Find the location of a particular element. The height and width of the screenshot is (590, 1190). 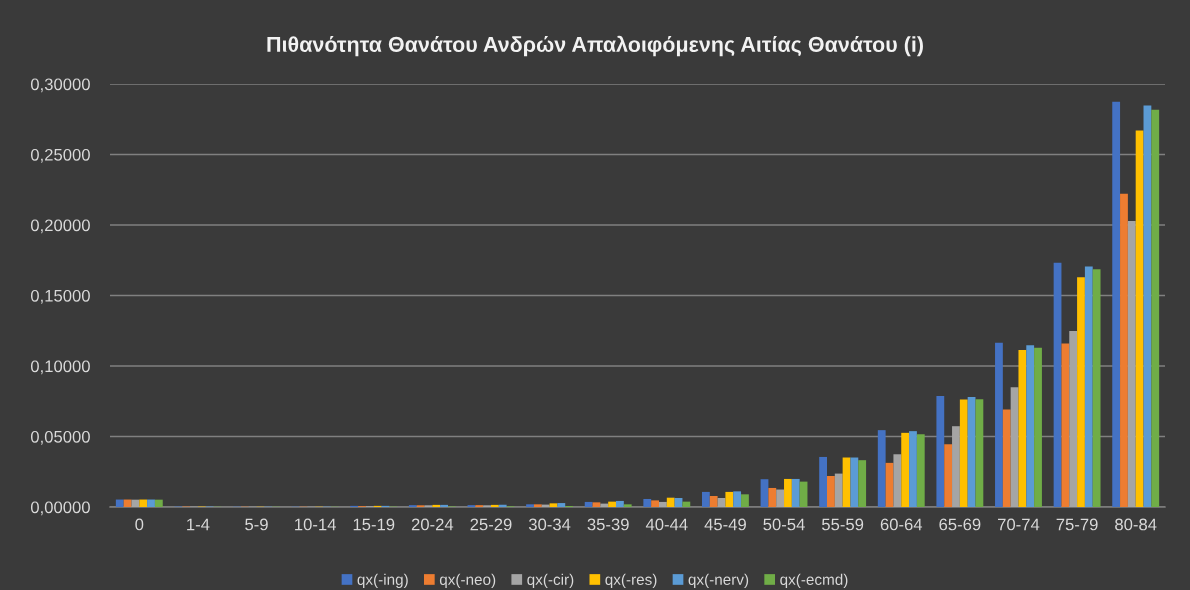

x-tick-label: 45-49 is located at coordinates (725, 524).